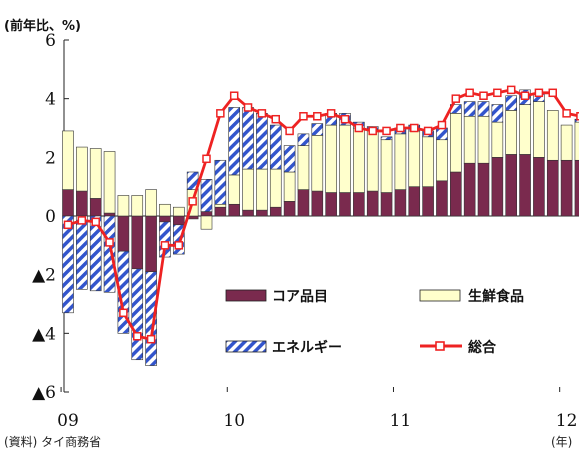 The width and height of the screenshot is (579, 450). Describe the element at coordinates (50, 41) in the screenshot. I see `y-tick-label: 6` at that location.